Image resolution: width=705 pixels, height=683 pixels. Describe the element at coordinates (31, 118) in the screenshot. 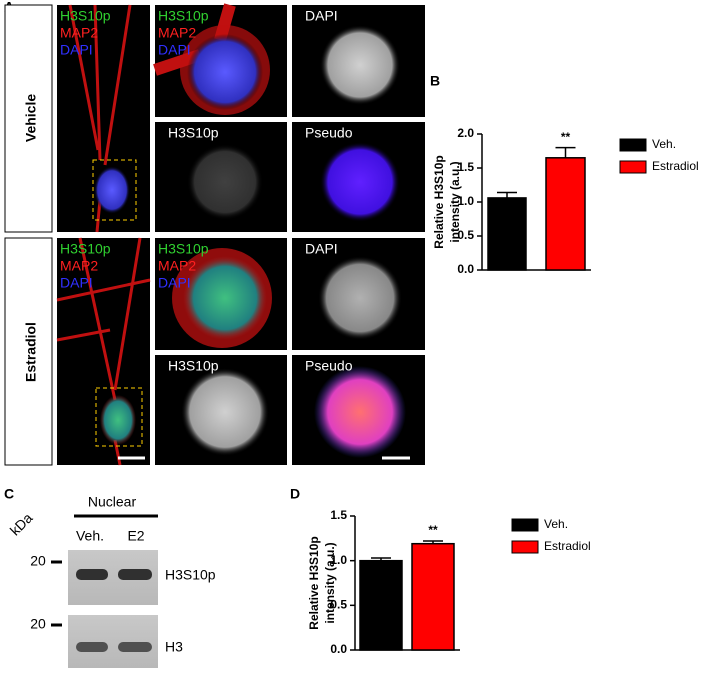

I see `row-label: Vehicle` at that location.